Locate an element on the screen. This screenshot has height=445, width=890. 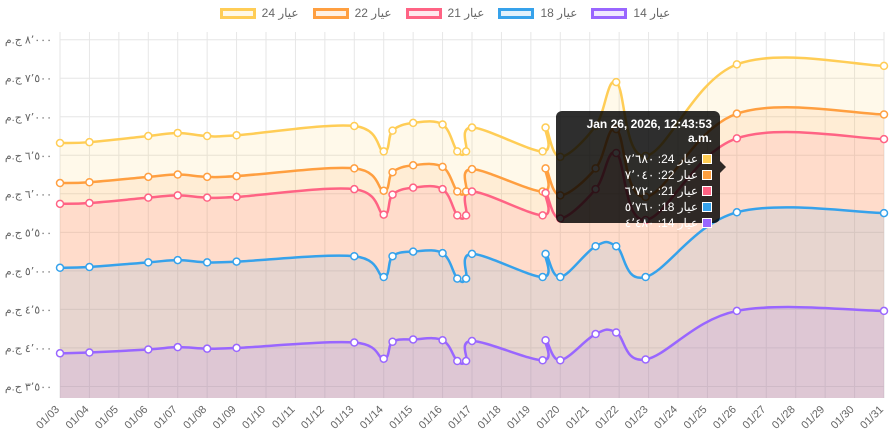
legend-swatch-22k is located at coordinates (330, 13).